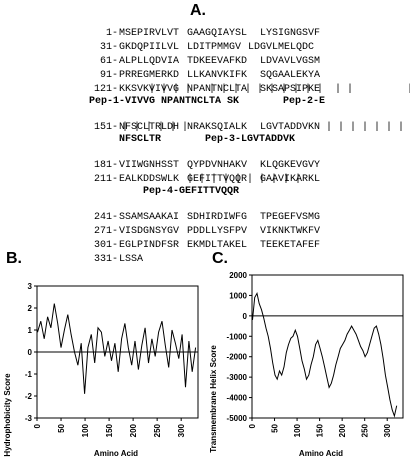  I want to click on sequence-block: NFSCLTRLDH, so click(149, 127).